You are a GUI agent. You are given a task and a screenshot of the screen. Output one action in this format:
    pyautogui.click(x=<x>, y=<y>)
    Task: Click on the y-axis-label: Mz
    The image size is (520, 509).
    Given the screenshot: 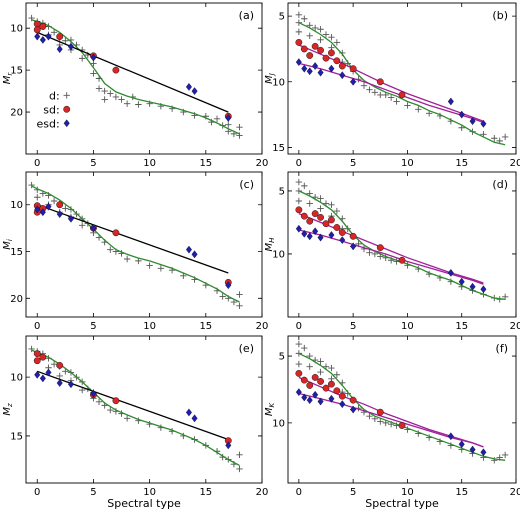 What is the action you would take?
    pyautogui.click(x=8, y=409)
    